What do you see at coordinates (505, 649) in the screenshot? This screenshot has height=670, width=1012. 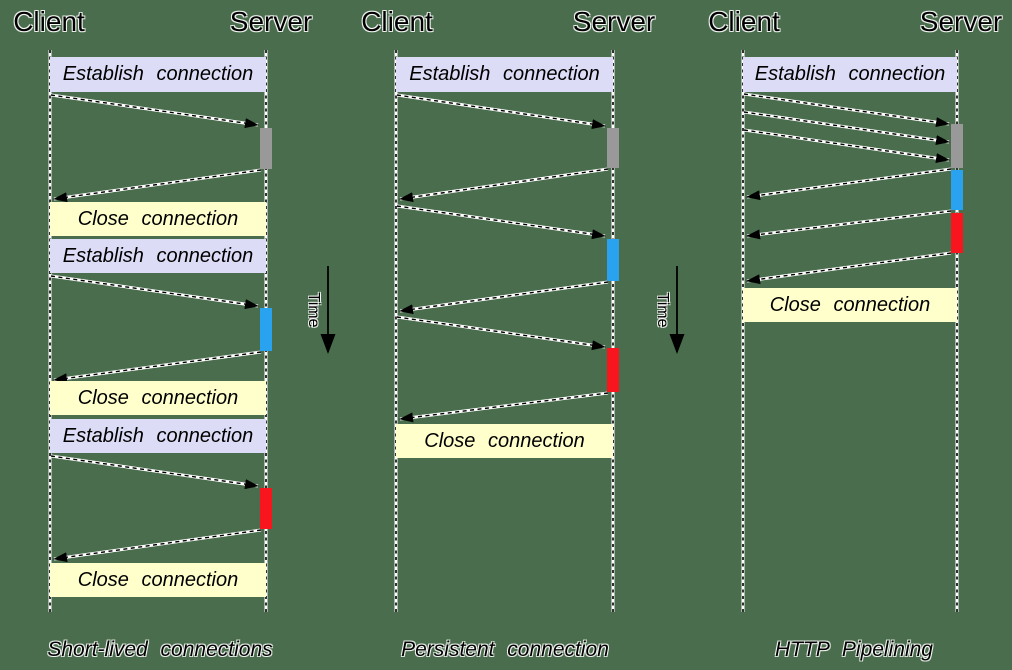 I see `caption-persistent-connection: Persistent connection` at bounding box center [505, 649].